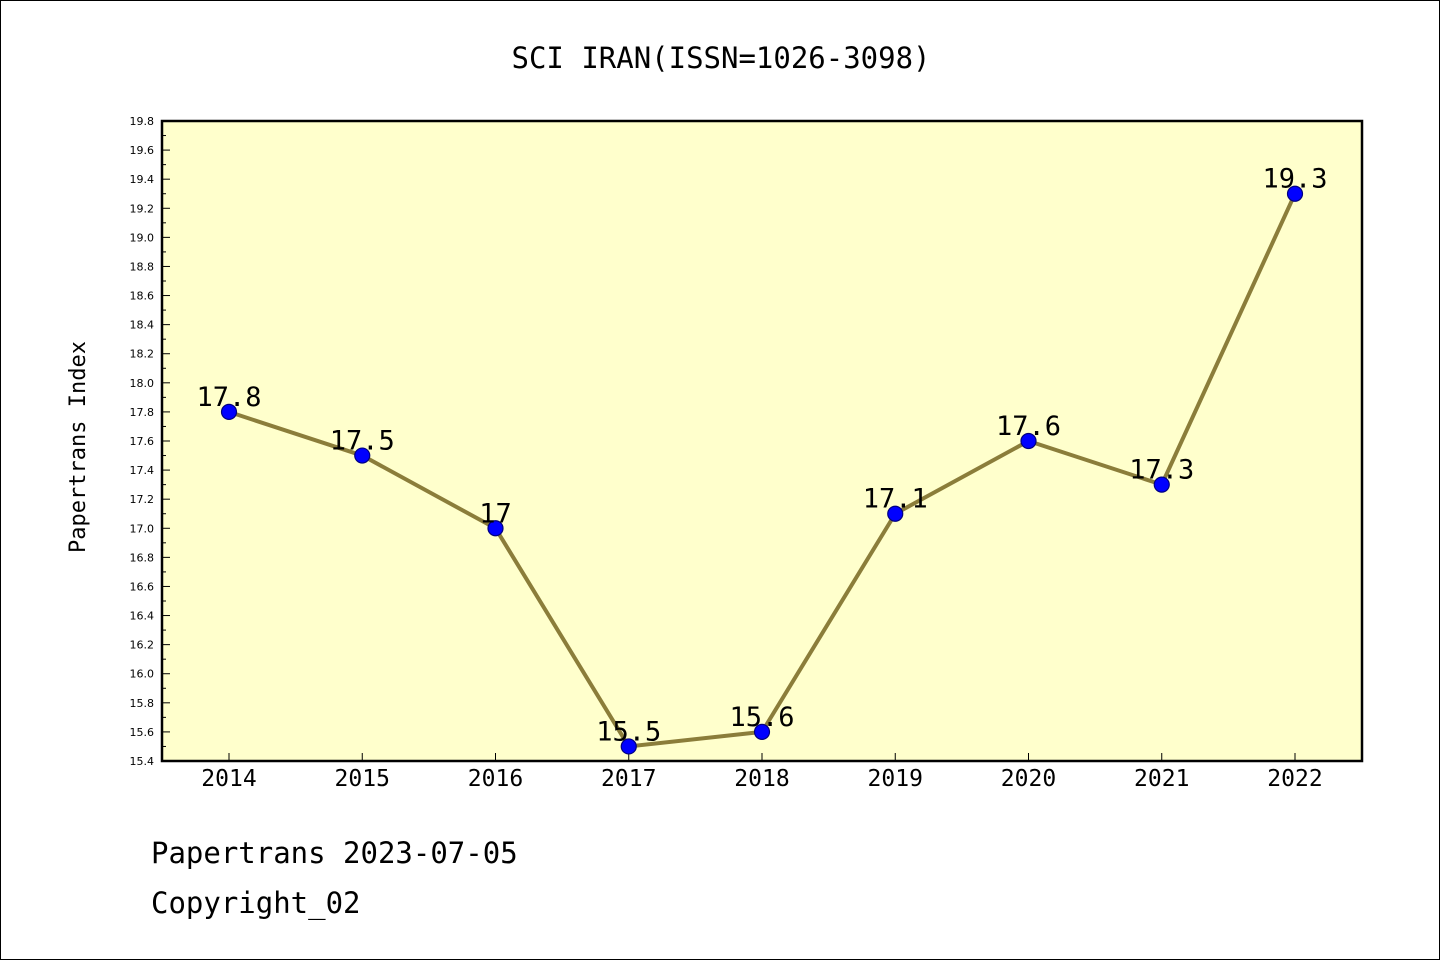  I want to click on y-tick-label: 16.4, so click(142, 616).